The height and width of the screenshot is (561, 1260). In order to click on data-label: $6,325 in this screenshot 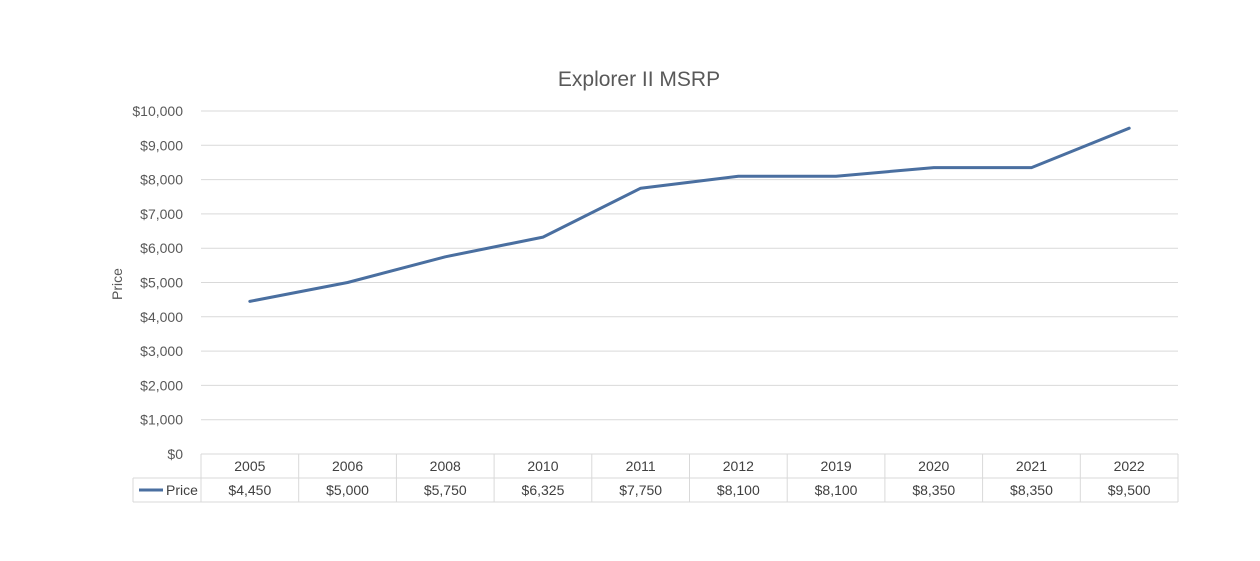, I will do `click(543, 490)`.